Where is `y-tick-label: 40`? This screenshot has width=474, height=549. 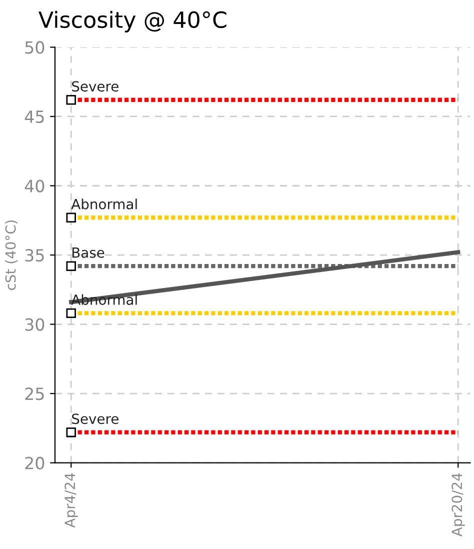 y-tick-label: 40 is located at coordinates (34, 186).